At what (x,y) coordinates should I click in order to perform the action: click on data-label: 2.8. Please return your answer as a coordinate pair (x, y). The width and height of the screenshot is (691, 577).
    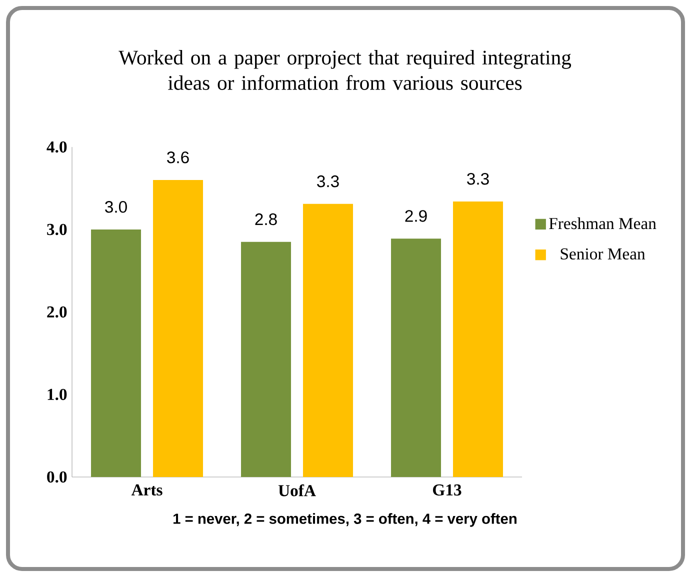
    Looking at the image, I should click on (266, 219).